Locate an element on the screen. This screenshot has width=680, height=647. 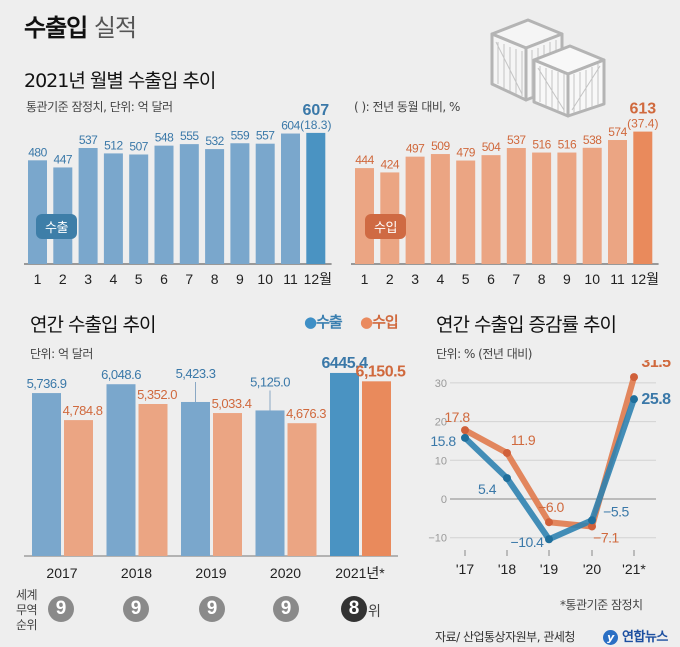
x-tick-label: 2020 is located at coordinates (285, 573).